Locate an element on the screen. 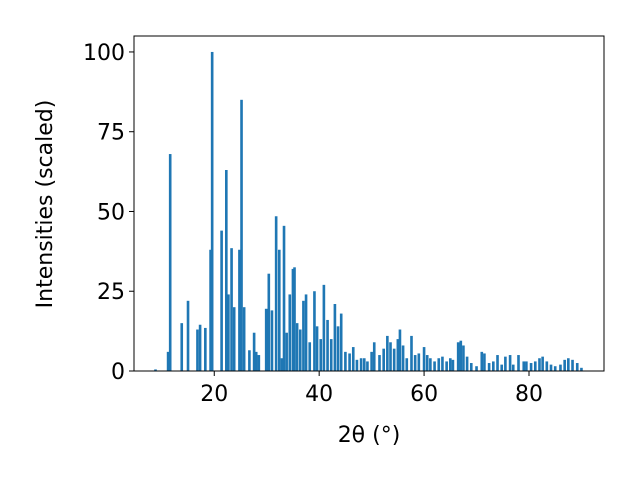 The width and height of the screenshot is (640, 480). y-tick-label: 0 is located at coordinates (118, 372).